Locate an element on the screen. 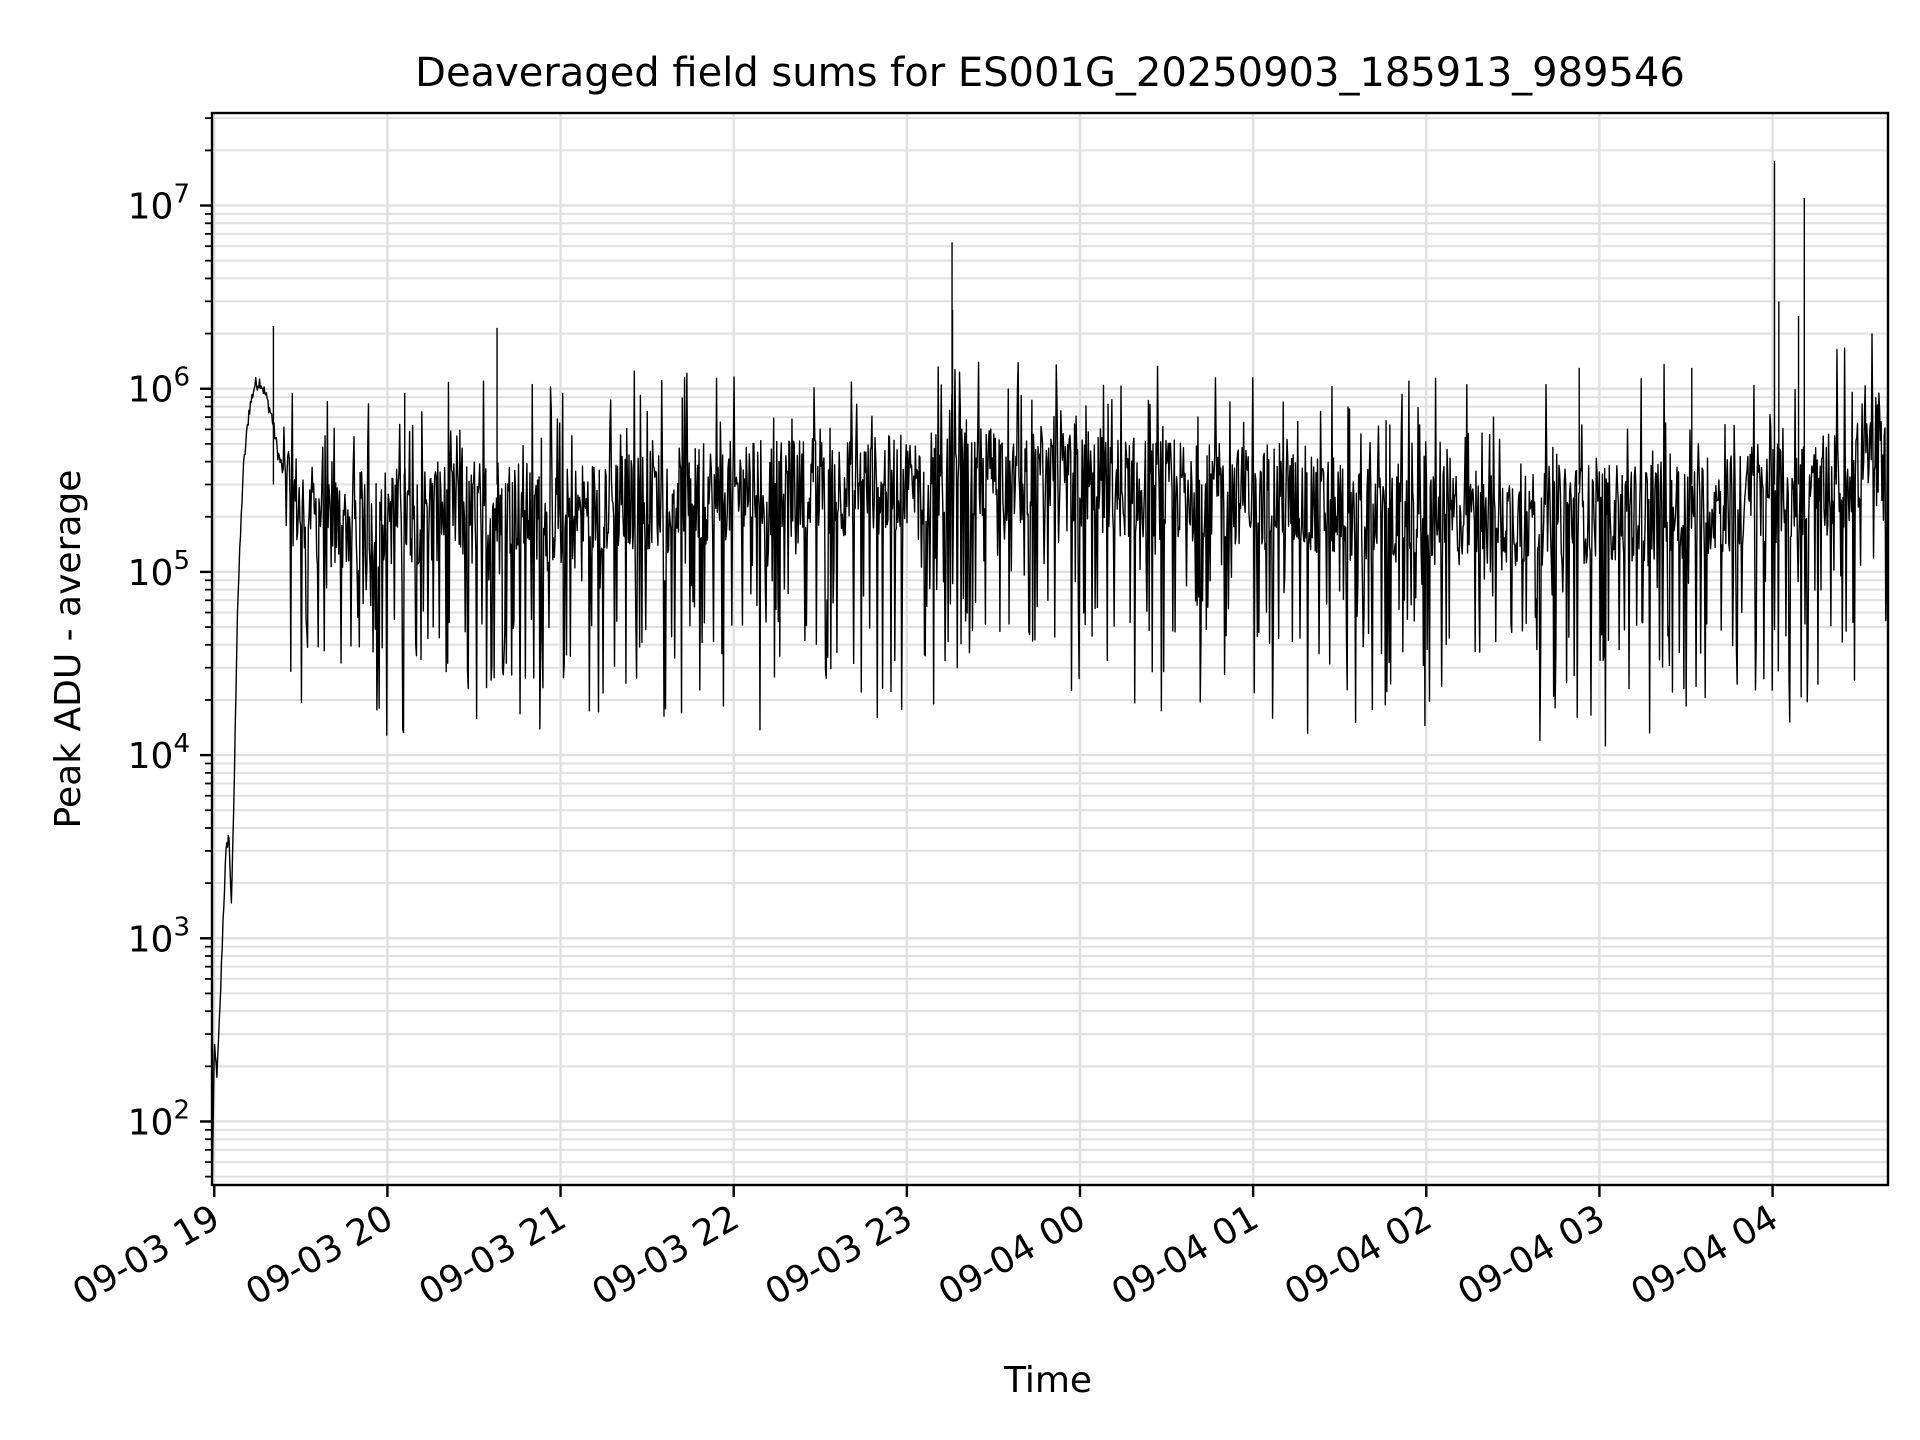 This screenshot has width=1920, height=1440. x-tick-label: 09-03 20 is located at coordinates (319, 1255).